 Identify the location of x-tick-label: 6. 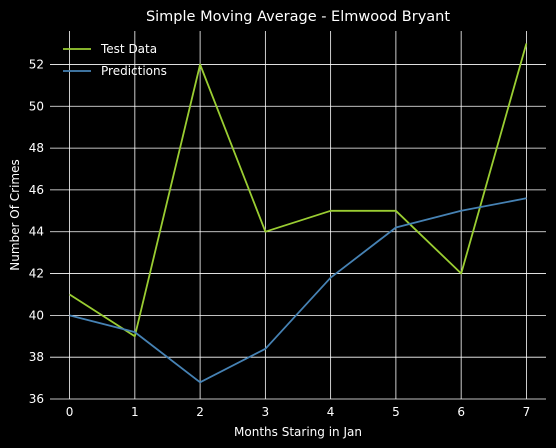
(461, 412).